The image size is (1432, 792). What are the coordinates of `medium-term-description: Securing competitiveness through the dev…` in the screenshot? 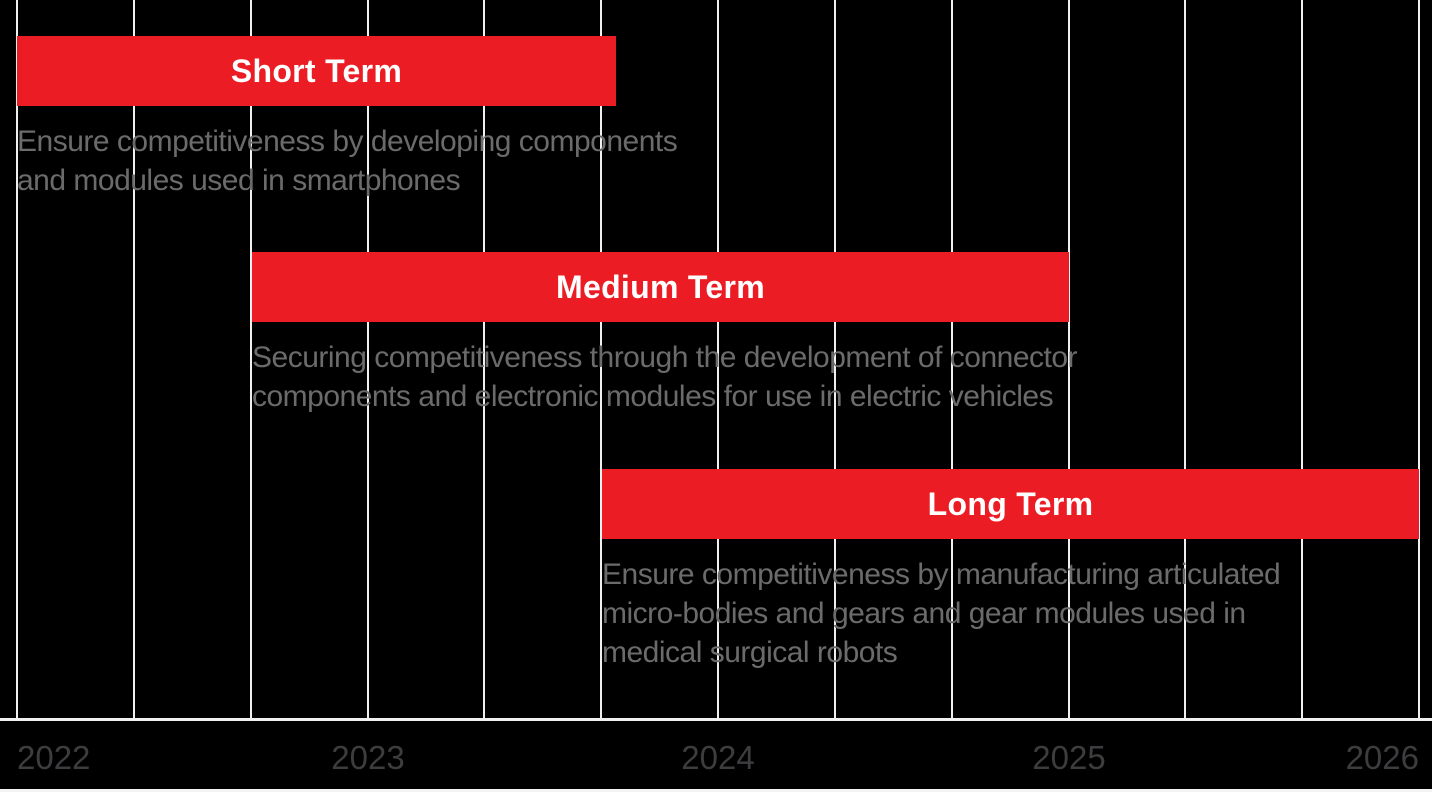 It's located at (665, 377).